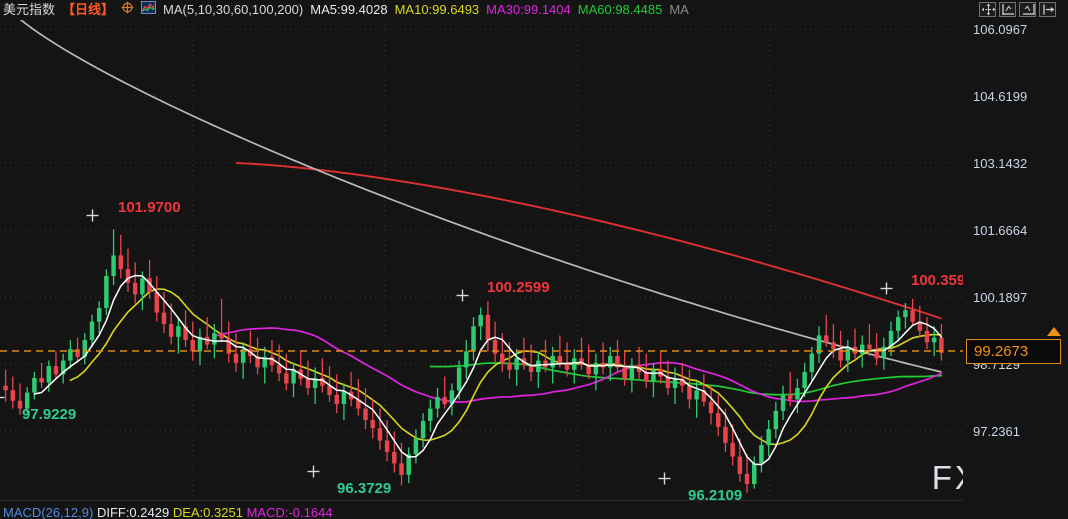 This screenshot has height=519, width=1068. What do you see at coordinates (313, 471) in the screenshot?
I see `low-label-96-3729-marker` at bounding box center [313, 471].